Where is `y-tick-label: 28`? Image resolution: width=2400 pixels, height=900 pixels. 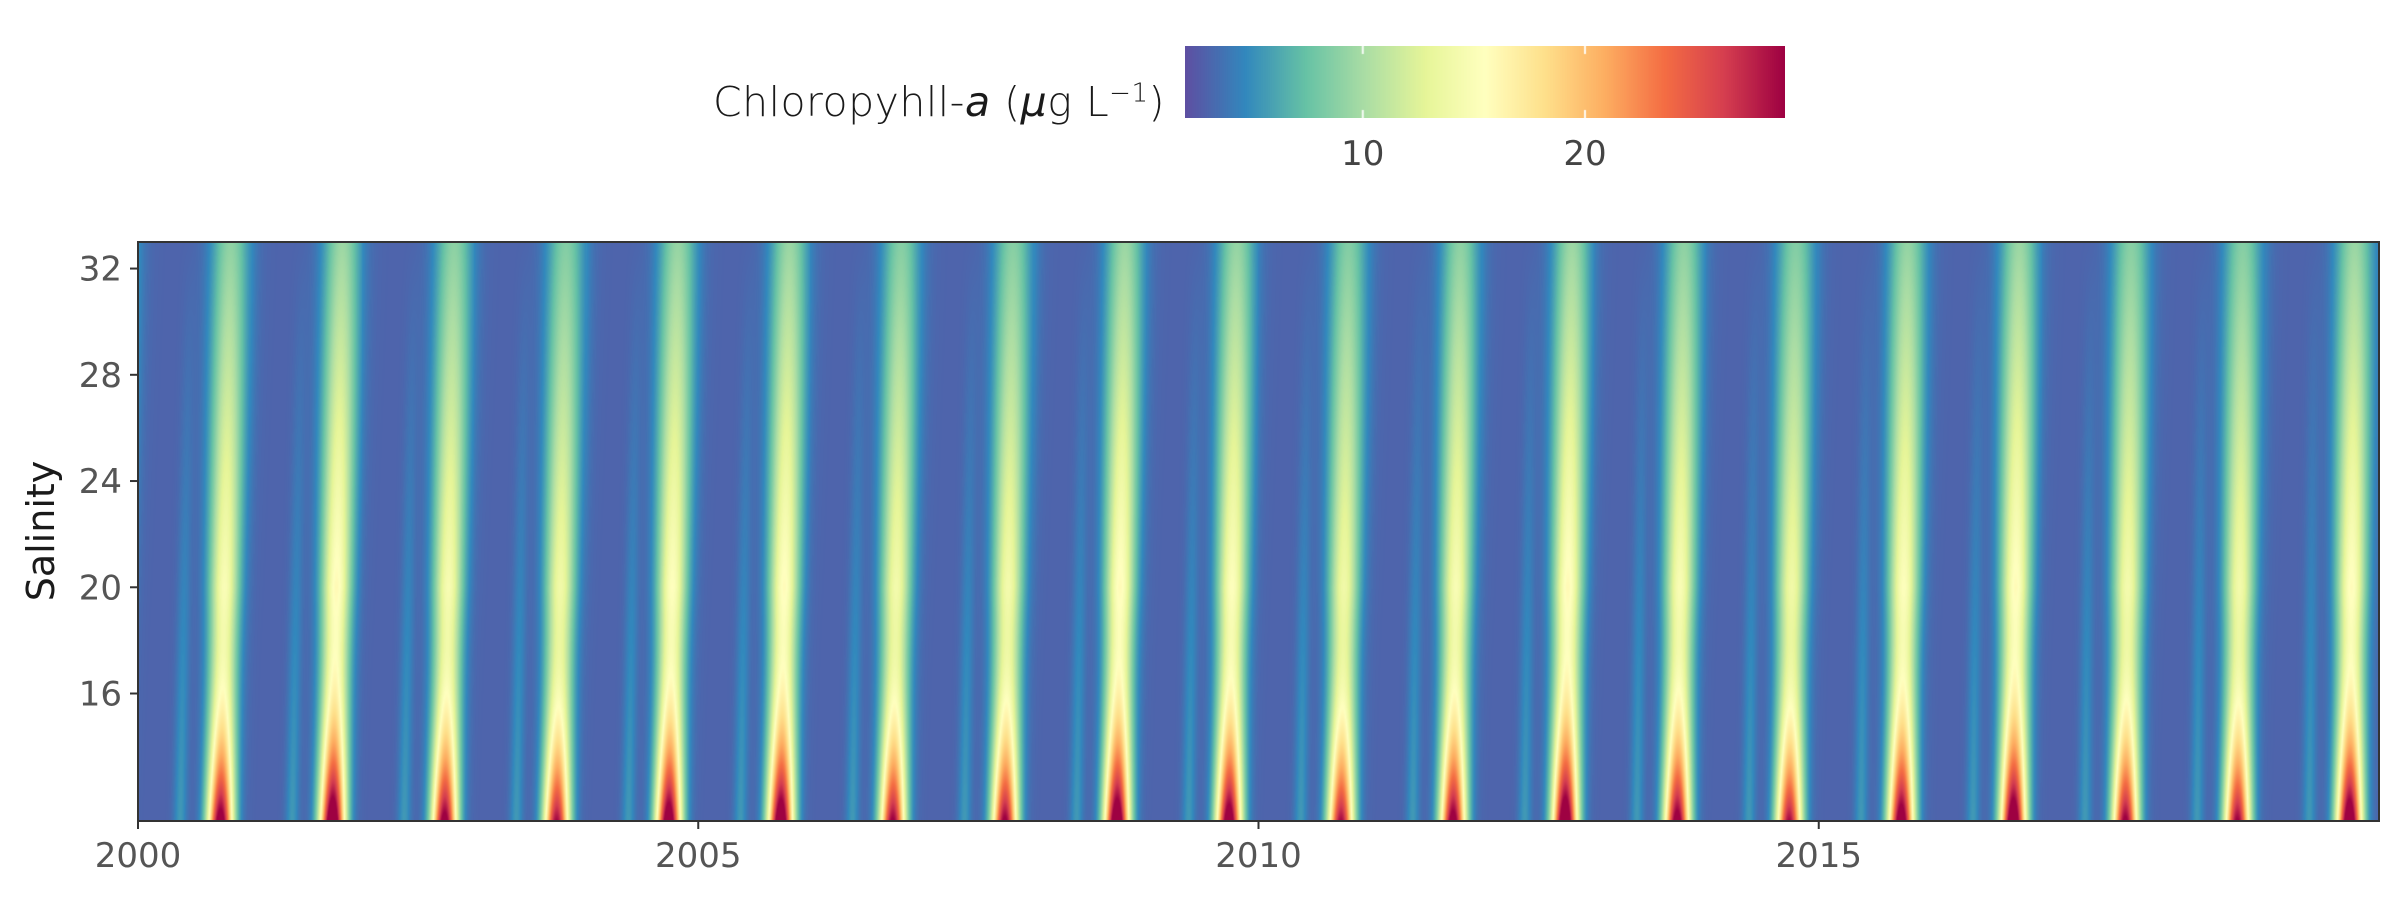
y-tick-label: 28 is located at coordinates (100, 376).